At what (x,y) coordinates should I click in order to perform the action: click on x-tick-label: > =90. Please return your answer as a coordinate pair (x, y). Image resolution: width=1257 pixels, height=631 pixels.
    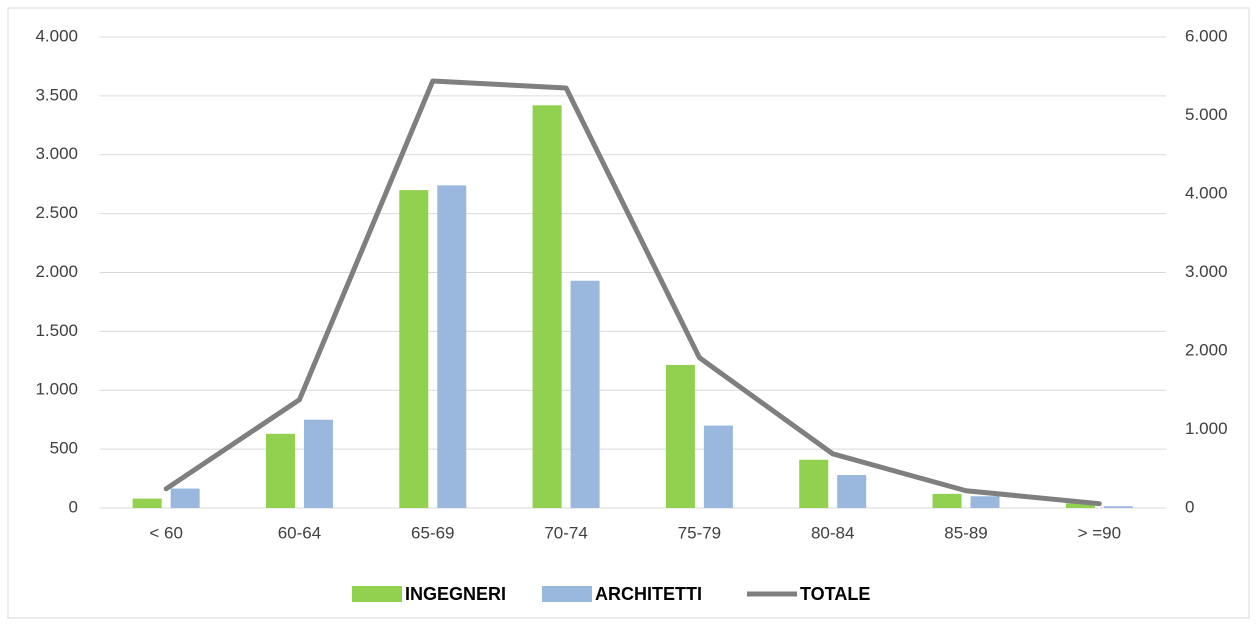
    Looking at the image, I should click on (1100, 532).